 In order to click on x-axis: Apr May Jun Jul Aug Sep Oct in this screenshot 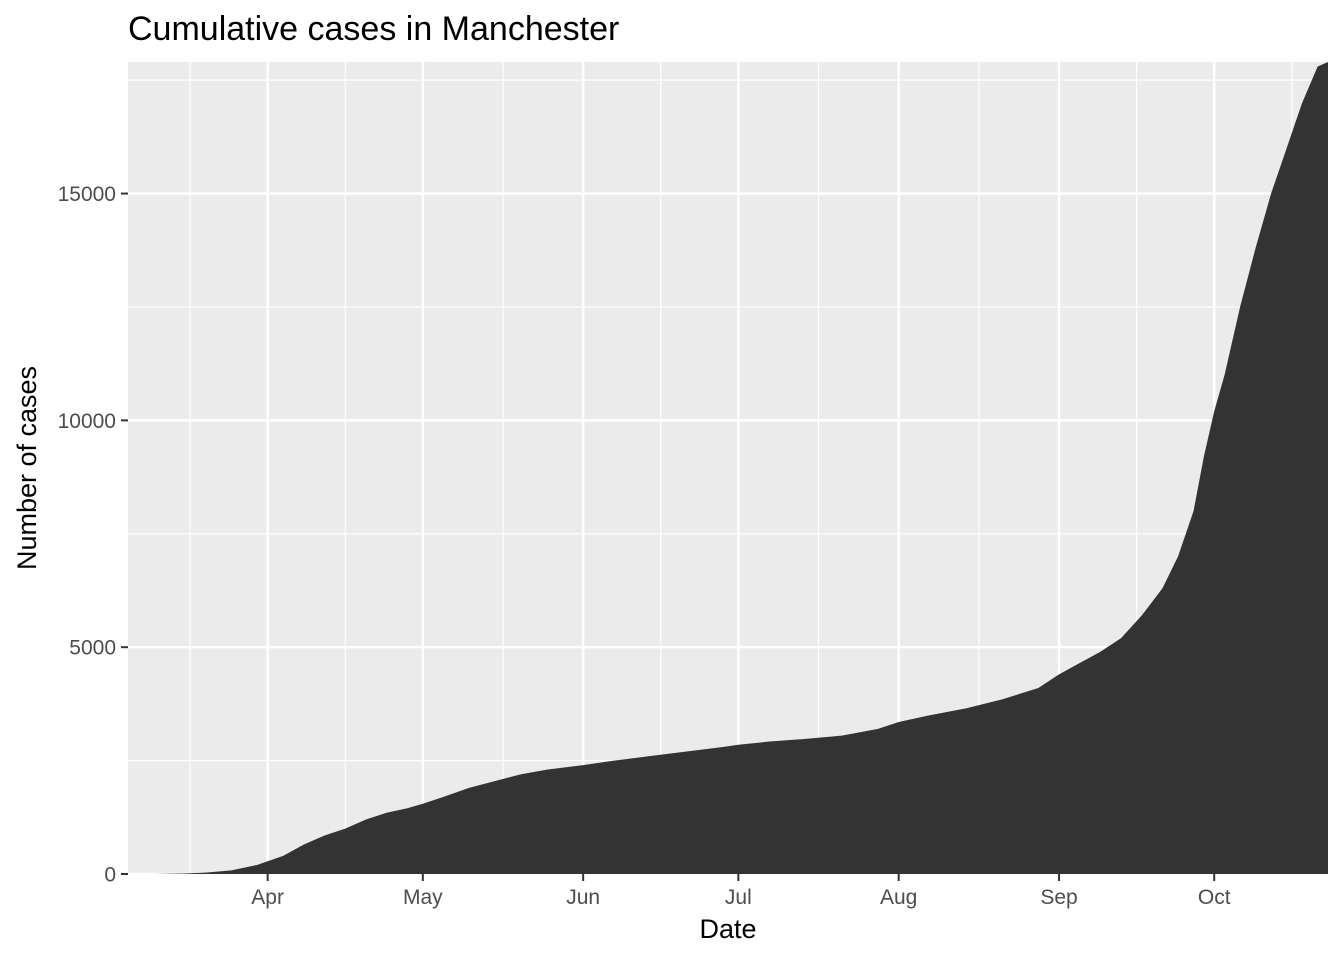, I will do `click(741, 891)`.